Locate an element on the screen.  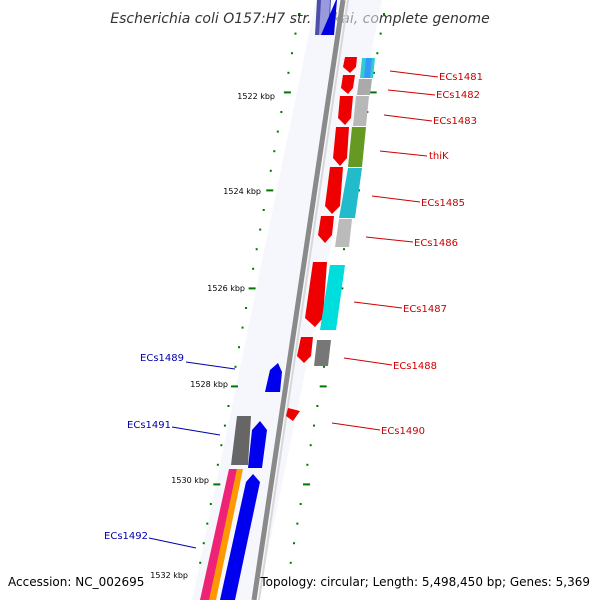
kbp-label-1526: 1526 kbp is located at coordinates (226, 288).